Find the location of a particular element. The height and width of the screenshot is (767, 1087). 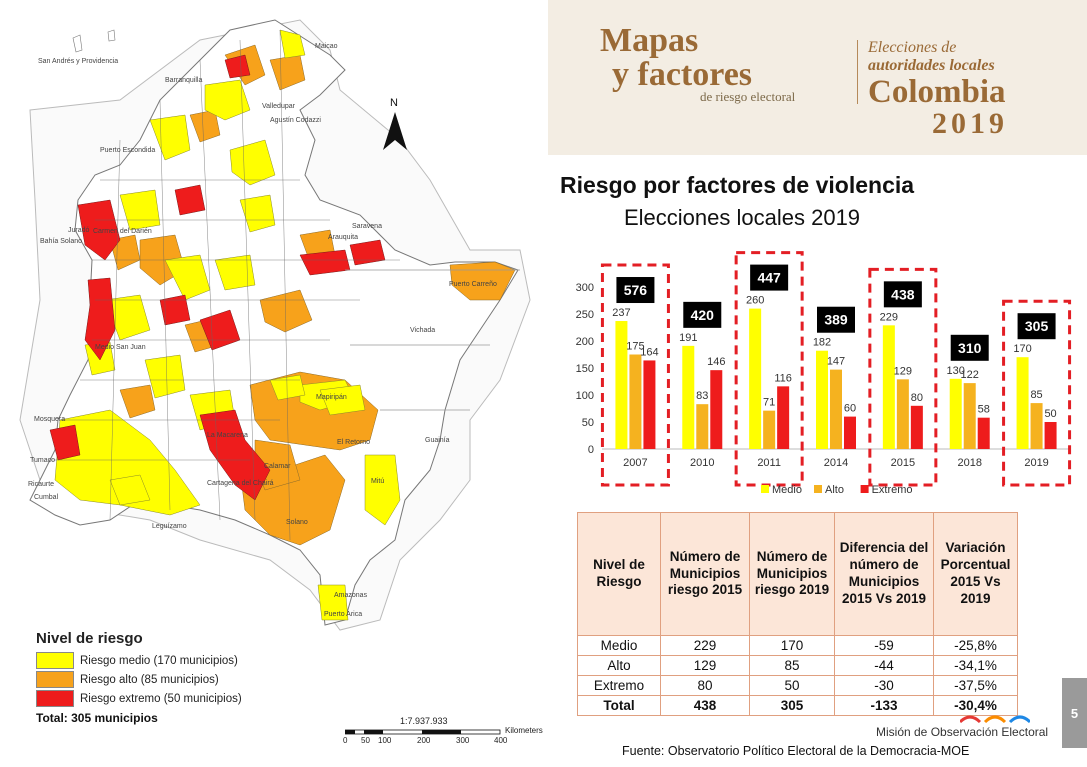

map-label: Tumaco is located at coordinates (42, 460).